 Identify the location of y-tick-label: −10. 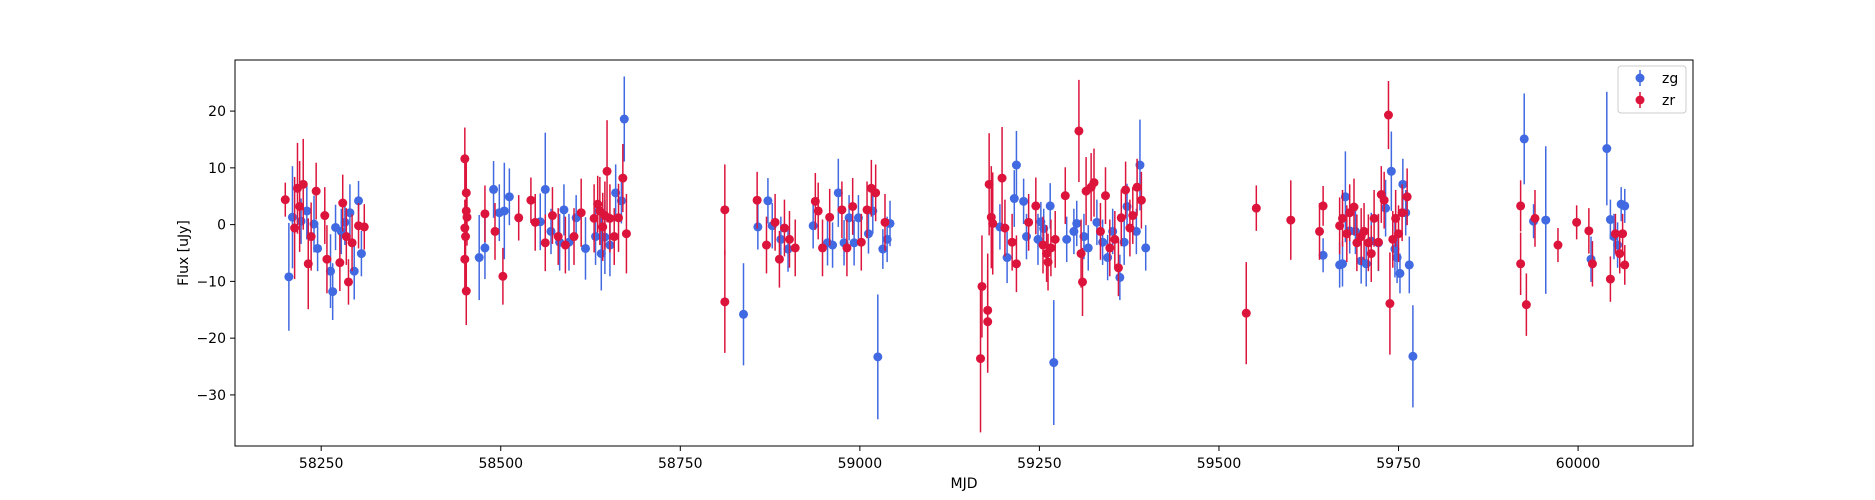
(211, 282).